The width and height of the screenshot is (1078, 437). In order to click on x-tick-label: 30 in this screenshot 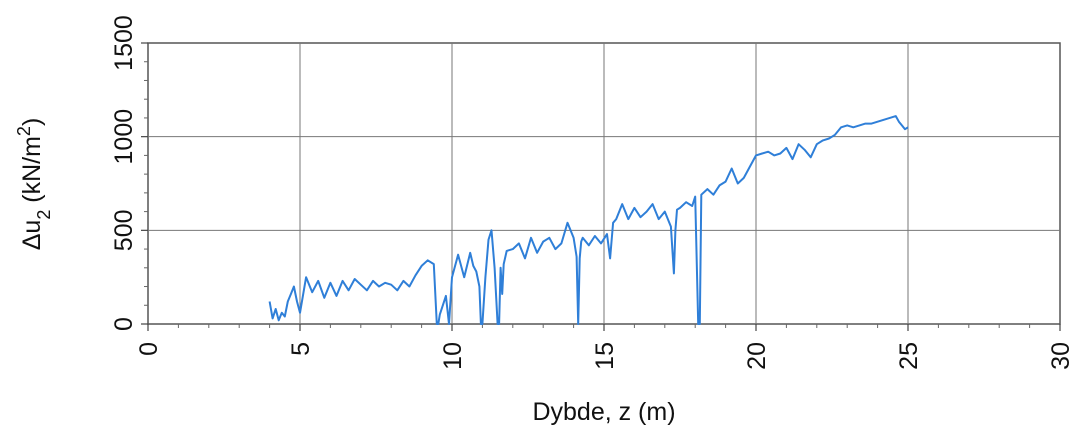, I will do `click(1061, 356)`.